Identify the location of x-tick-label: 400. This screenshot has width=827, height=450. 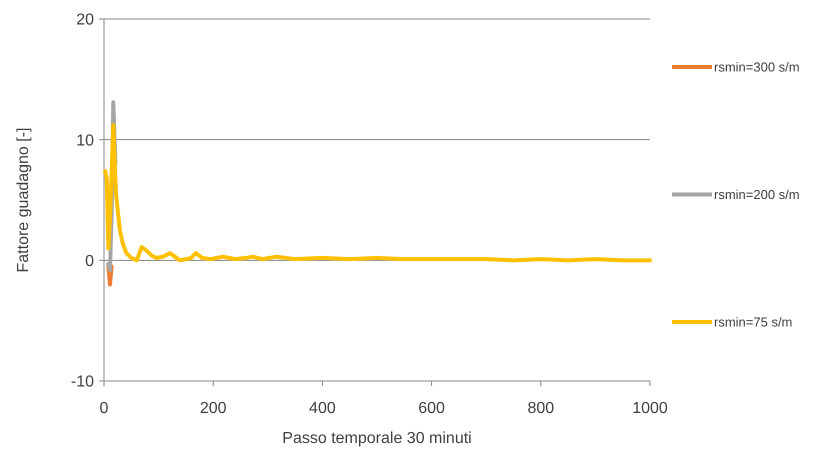
(322, 408).